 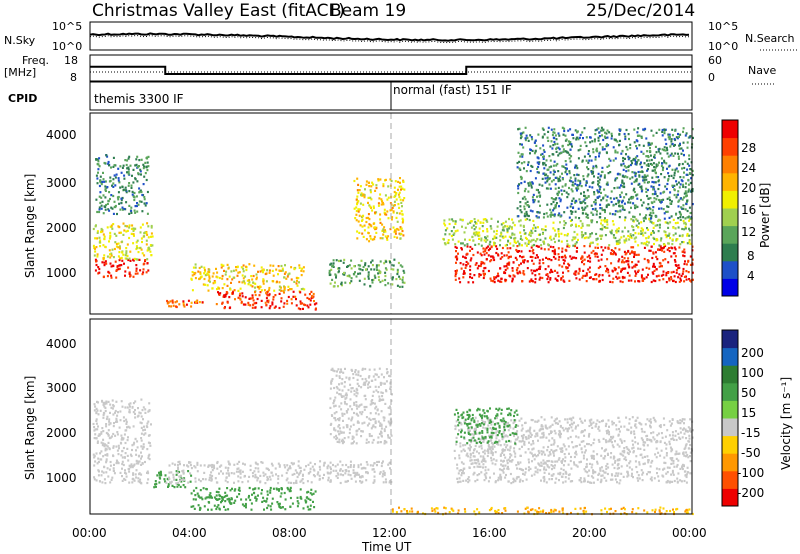 I want to click on power-cell-1970, so click(x=470, y=222).